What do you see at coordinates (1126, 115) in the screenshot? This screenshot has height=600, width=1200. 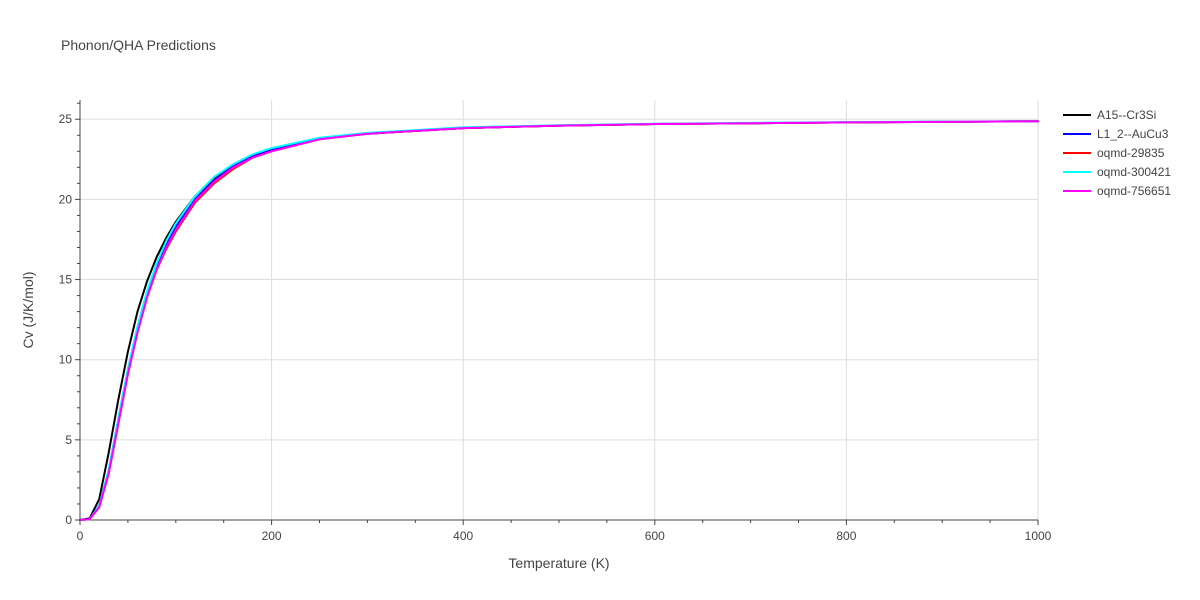 I see `legend-label: A15--Cr3Si` at bounding box center [1126, 115].